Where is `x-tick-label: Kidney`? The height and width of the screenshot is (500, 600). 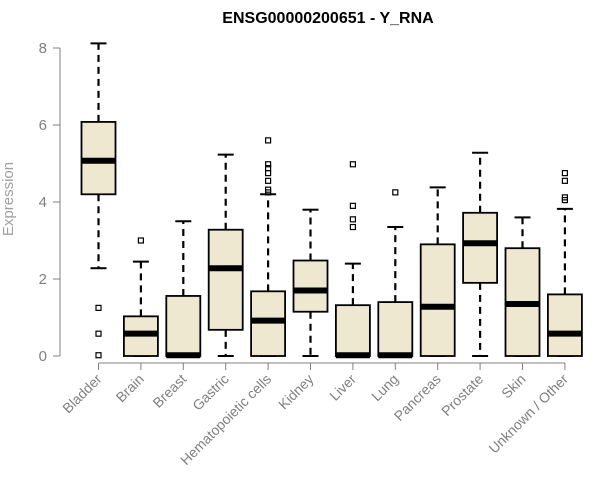
x-tick-label: Kidney is located at coordinates (296, 392).